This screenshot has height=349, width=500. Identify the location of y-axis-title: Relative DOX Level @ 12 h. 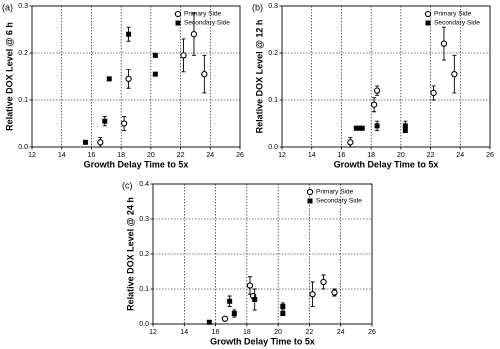
(259, 77).